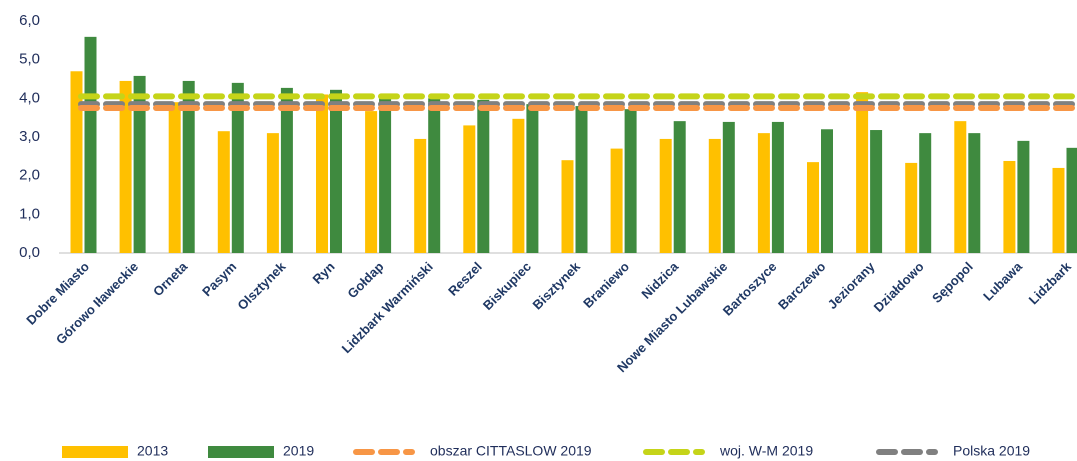  Describe the element at coordinates (766, 451) in the screenshot. I see `legend-label: woj. W-M 2019` at that location.